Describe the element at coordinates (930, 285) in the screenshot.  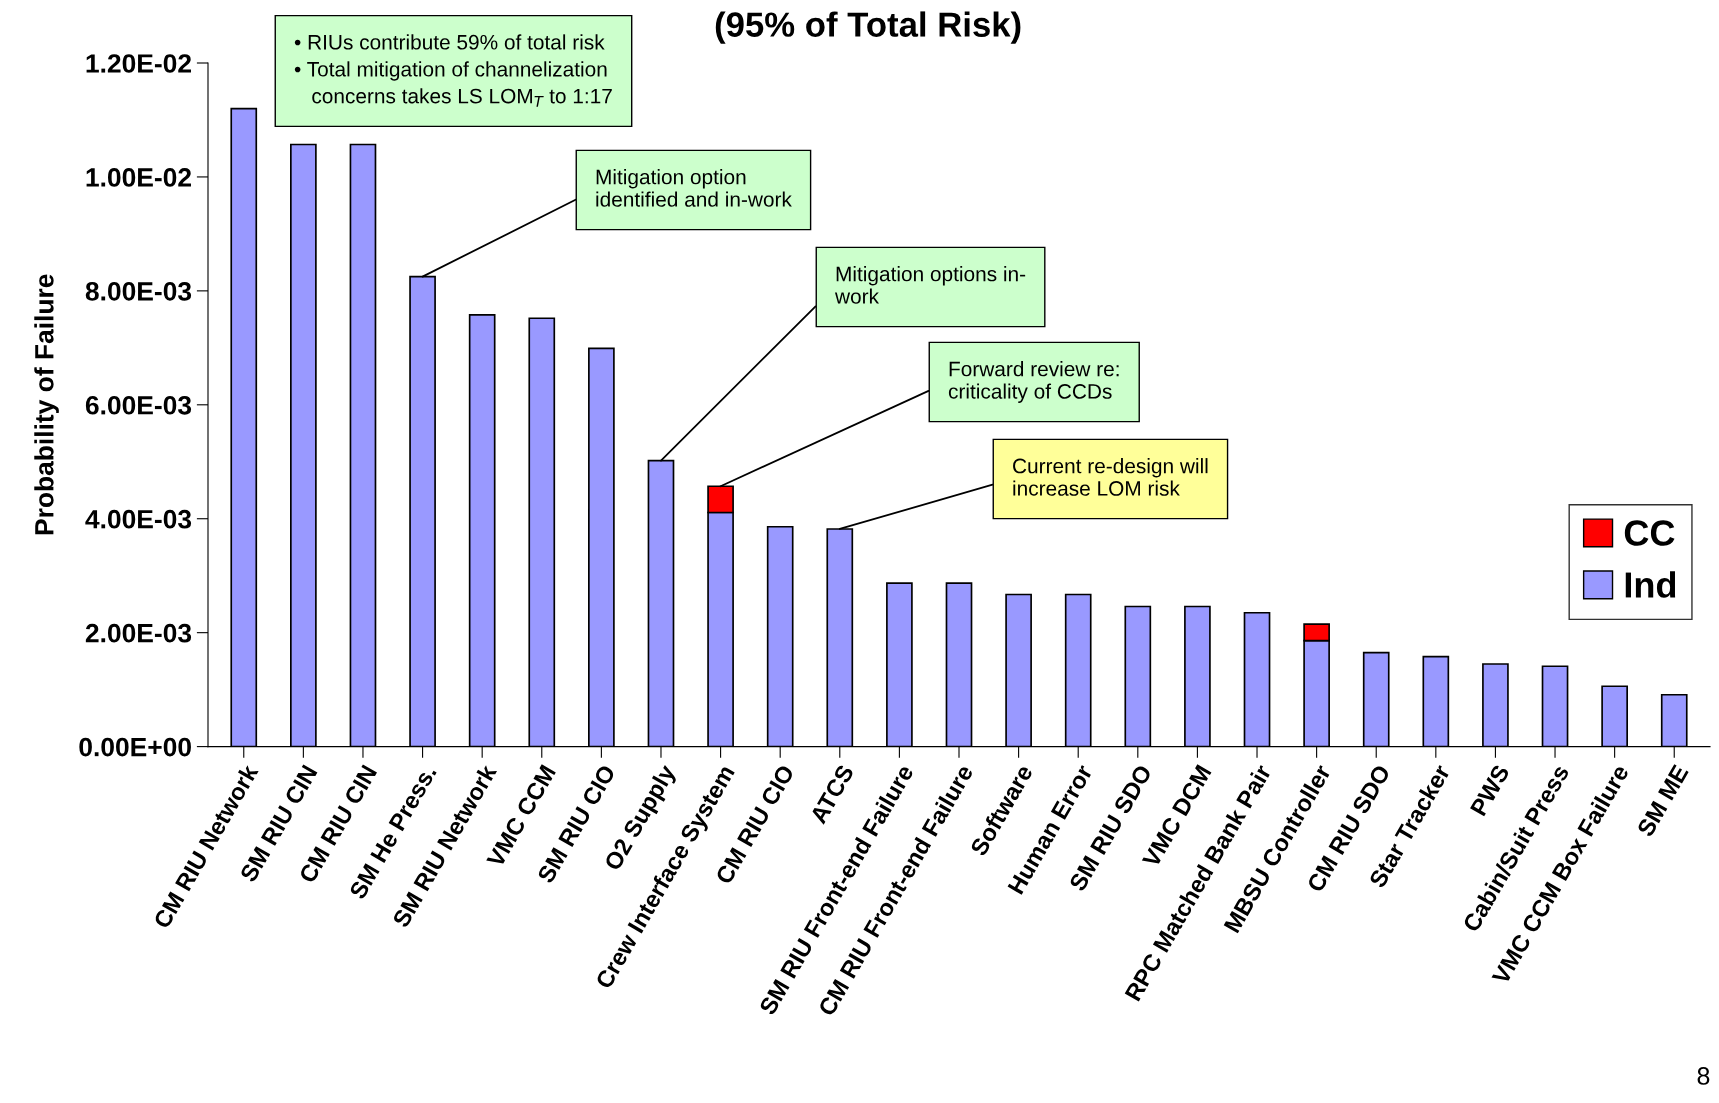
I see `annotation: Mitigation options in- work` at that location.